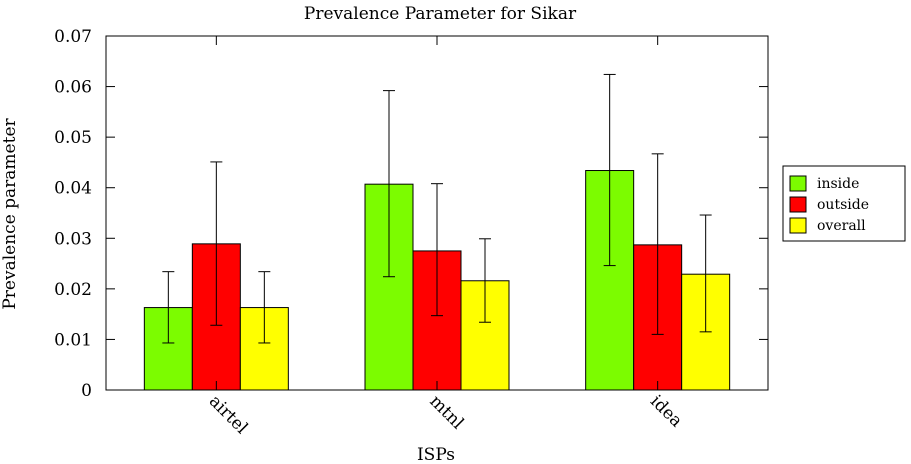 The height and width of the screenshot is (464, 911). Describe the element at coordinates (440, 14) in the screenshot. I see `chart-title: Prevalence Parameter for Sikar` at that location.